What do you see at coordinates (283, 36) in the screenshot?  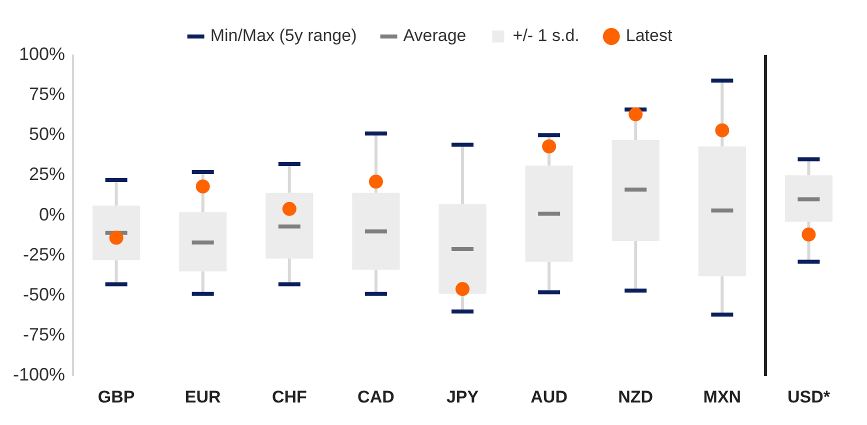 I see `text: Min/Max (5y range)` at bounding box center [283, 36].